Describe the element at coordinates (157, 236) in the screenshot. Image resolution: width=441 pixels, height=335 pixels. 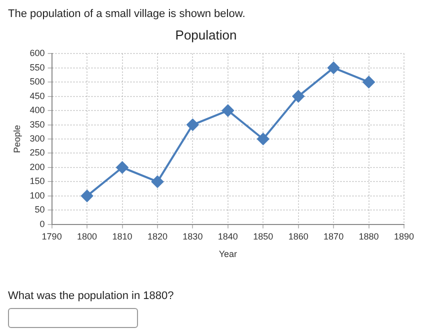
I see `x-tick-label: 1820` at that location.